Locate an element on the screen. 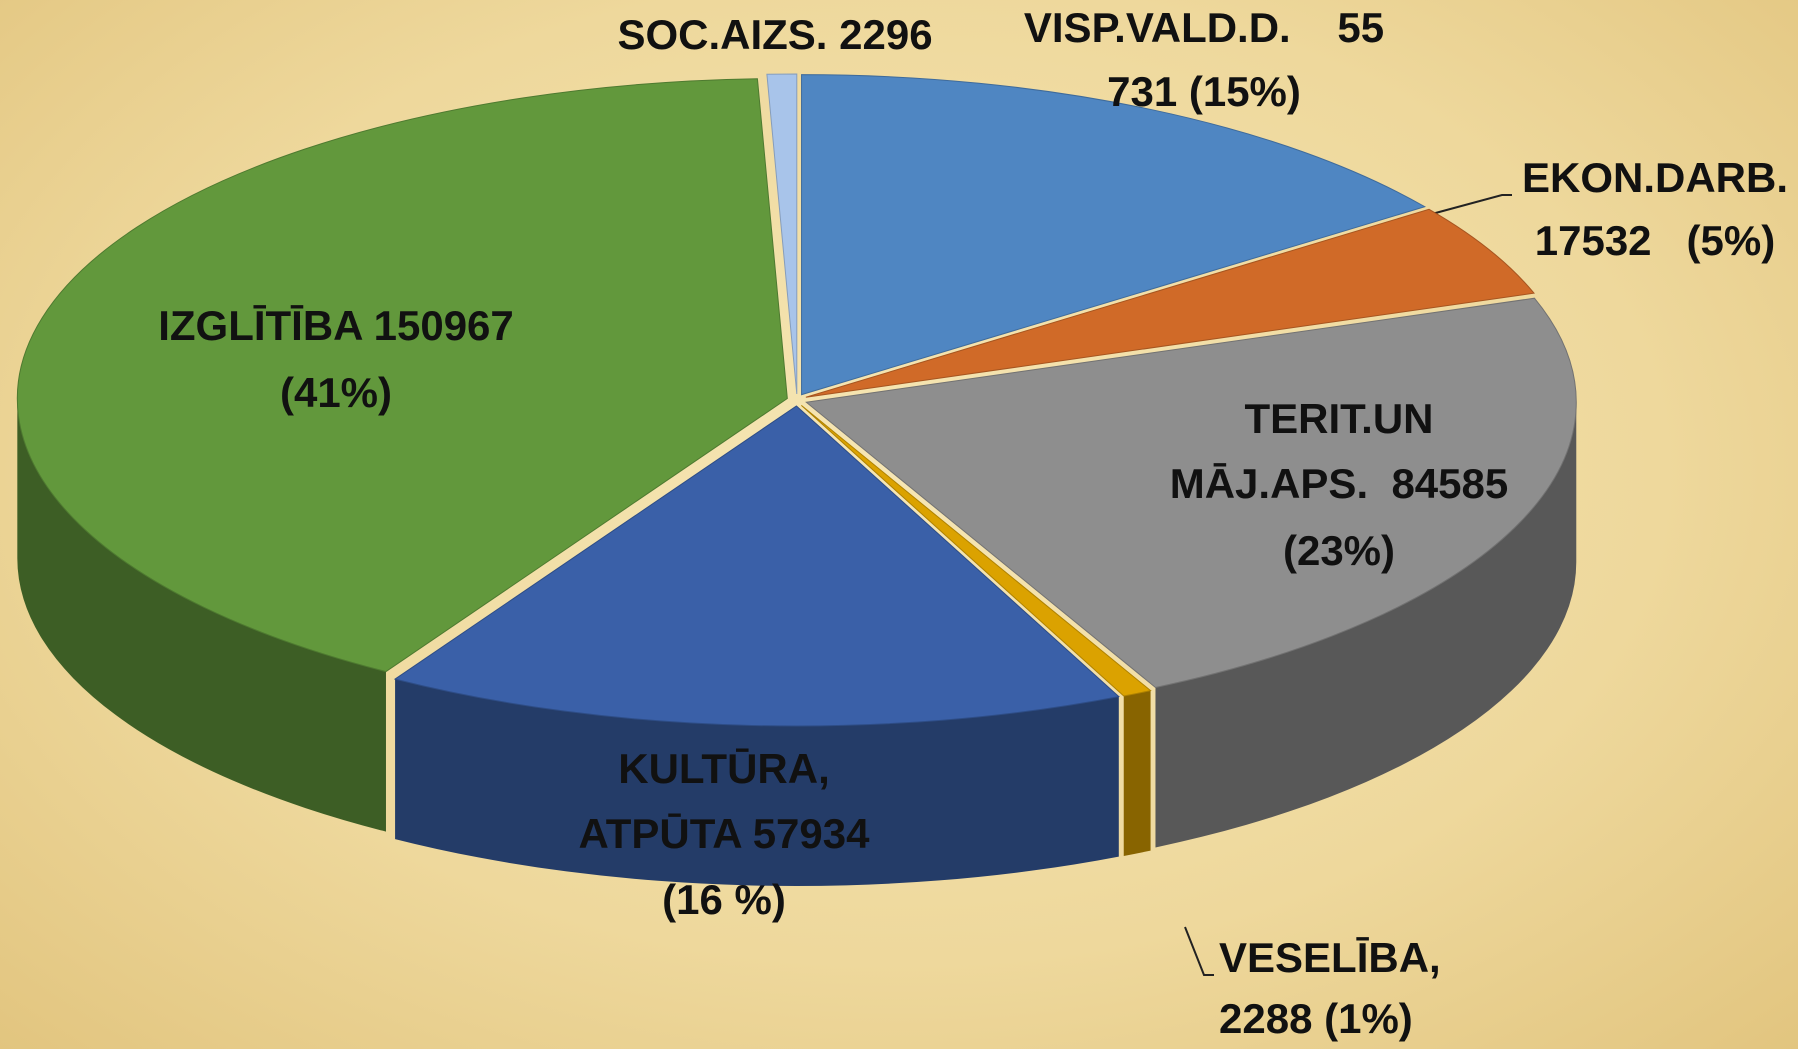  slice-label: KULTŪRA, is located at coordinates (724, 768).